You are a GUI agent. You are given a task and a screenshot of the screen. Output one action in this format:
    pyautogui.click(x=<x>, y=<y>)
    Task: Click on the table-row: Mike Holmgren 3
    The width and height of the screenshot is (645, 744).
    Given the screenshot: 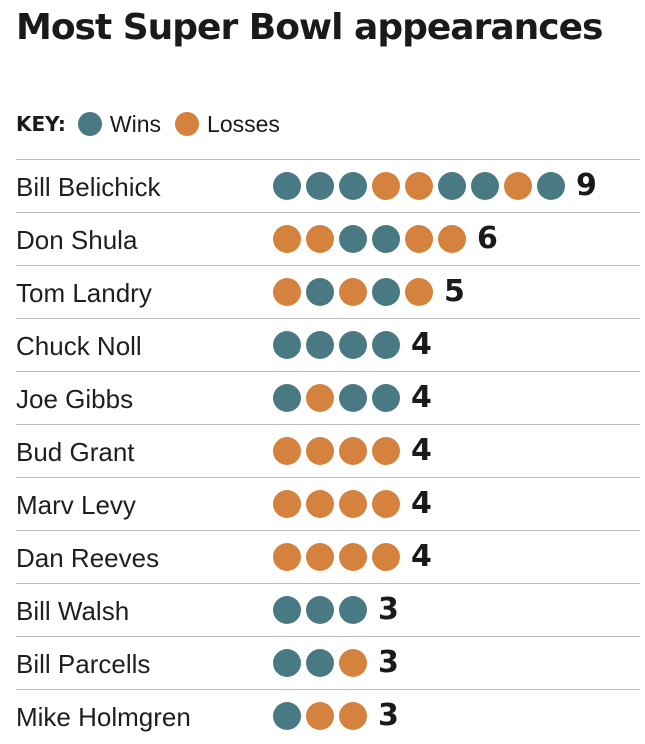 What is the action you would take?
    pyautogui.click(x=328, y=716)
    